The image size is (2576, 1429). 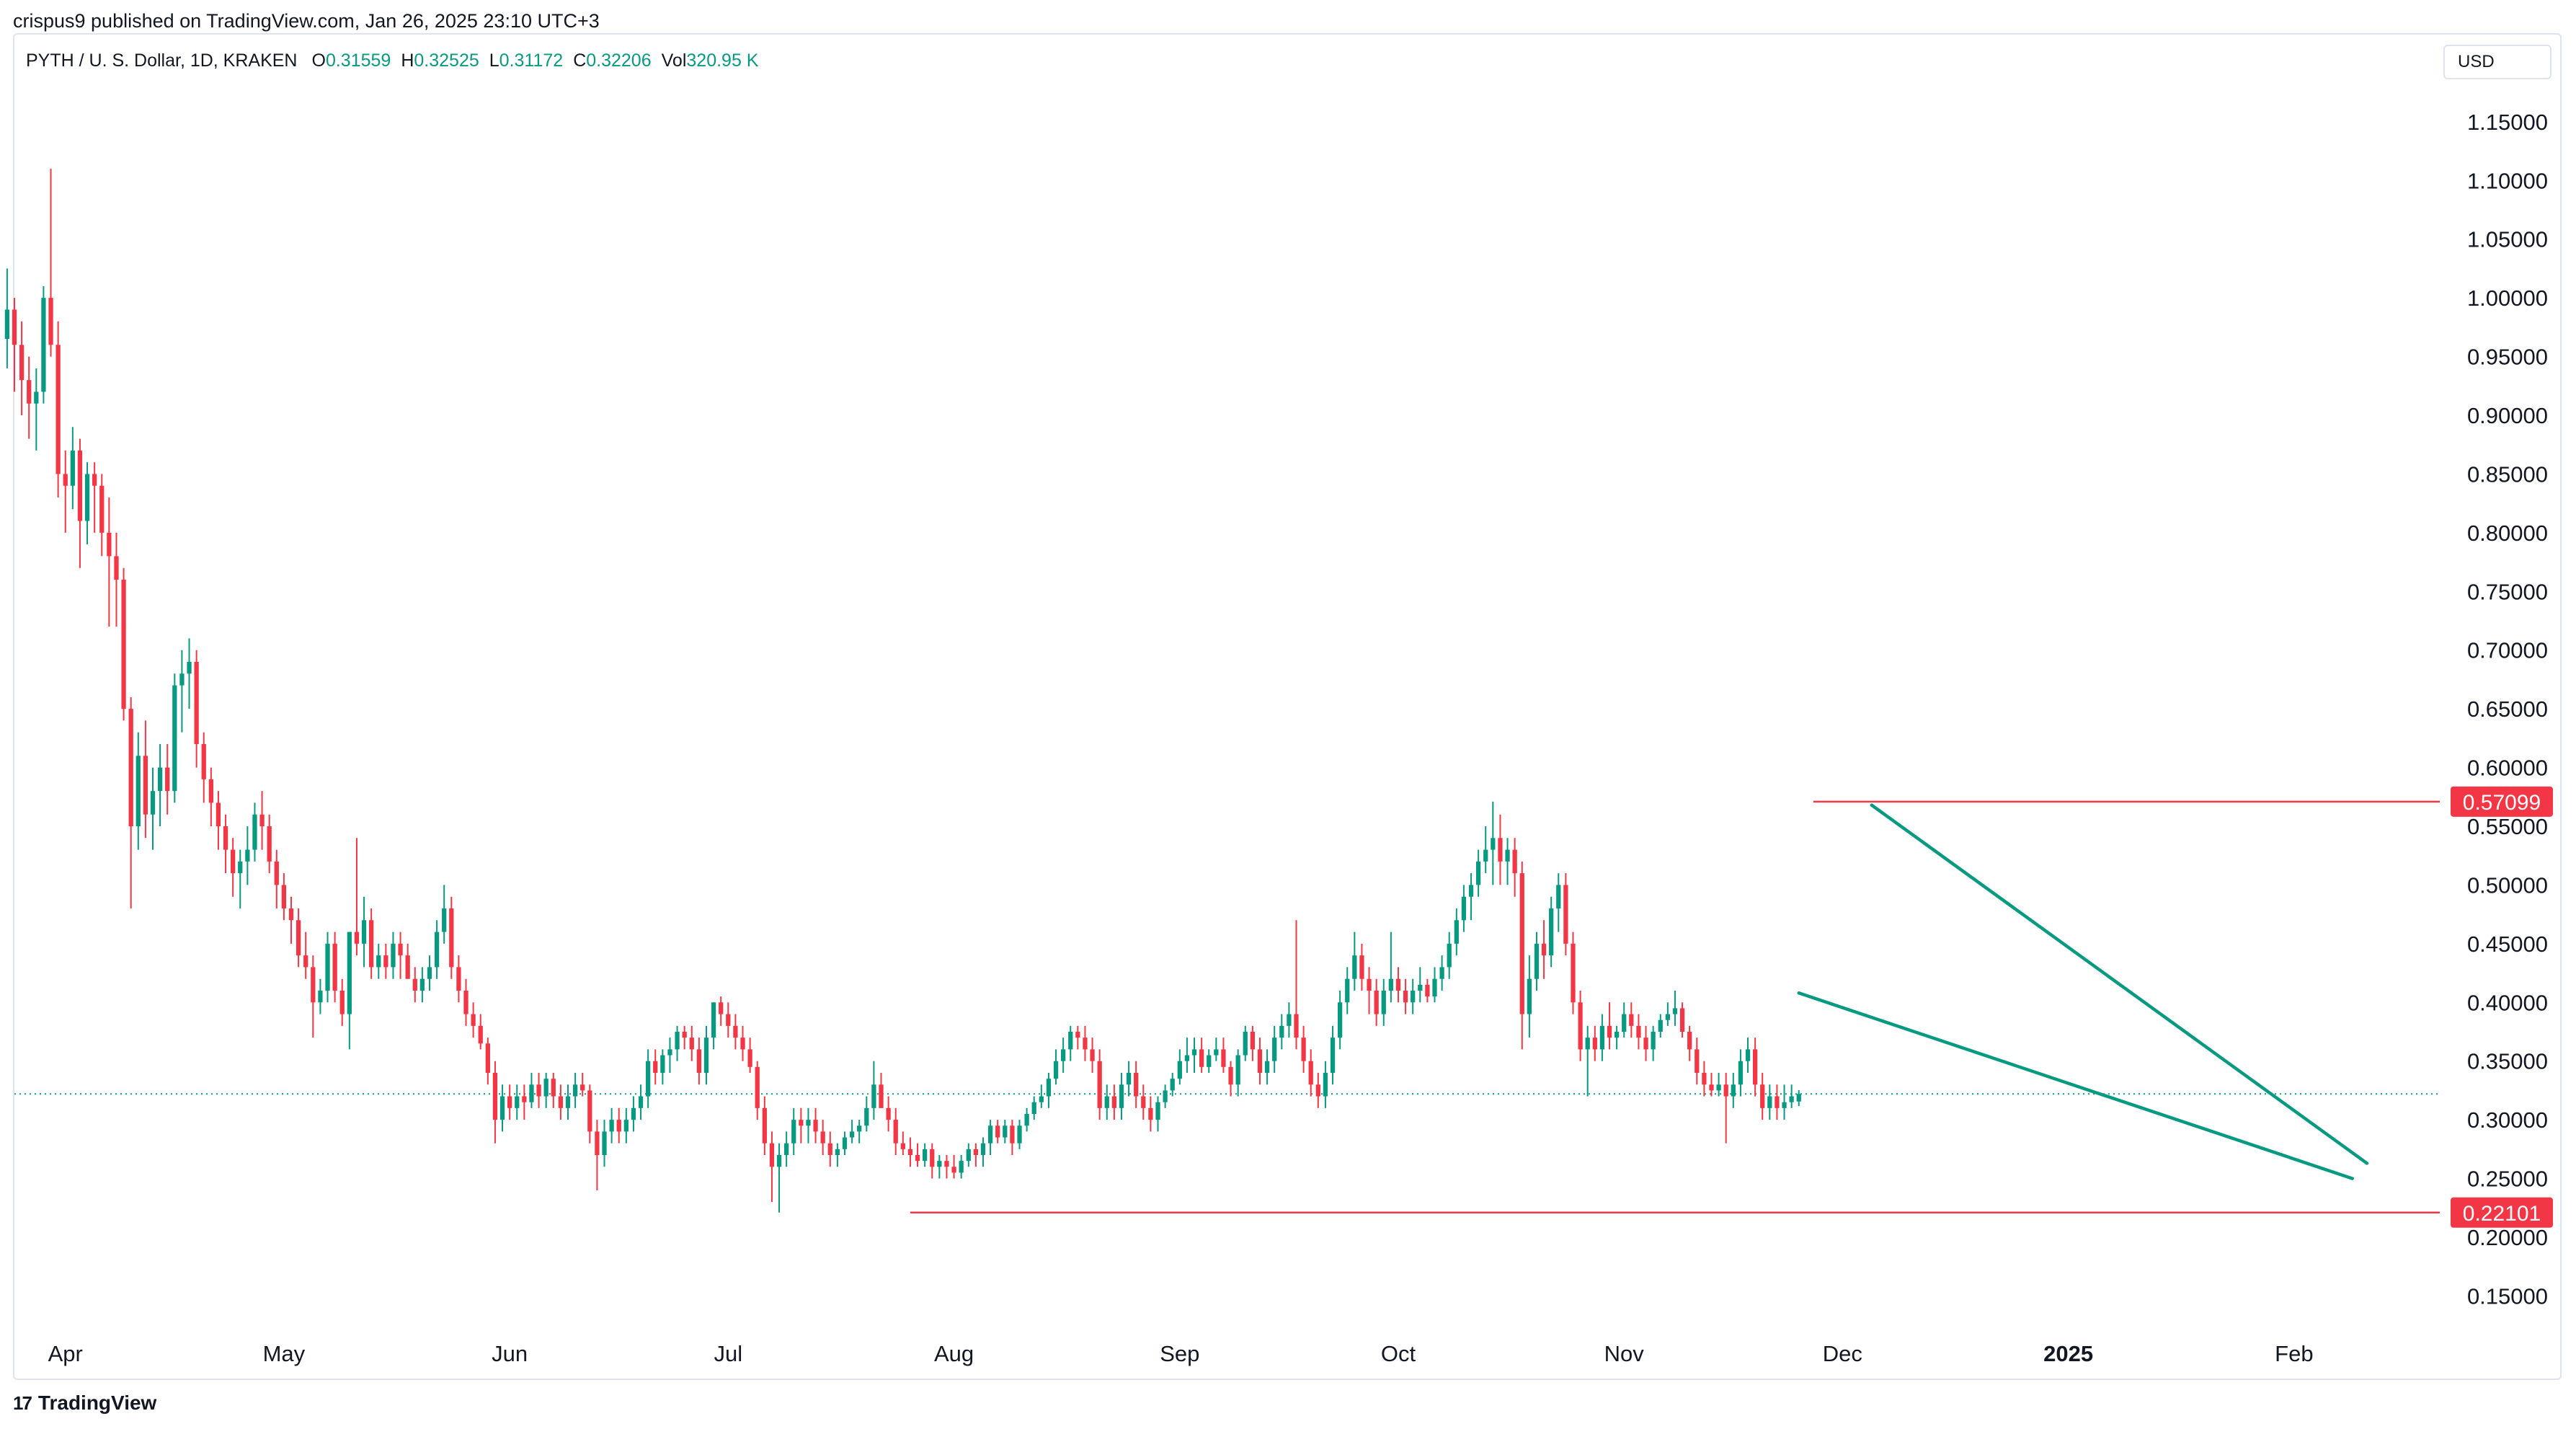 I want to click on symbol-title: PYTH / U. S. Dollar, 1D, KRAKEN, so click(x=162, y=61).